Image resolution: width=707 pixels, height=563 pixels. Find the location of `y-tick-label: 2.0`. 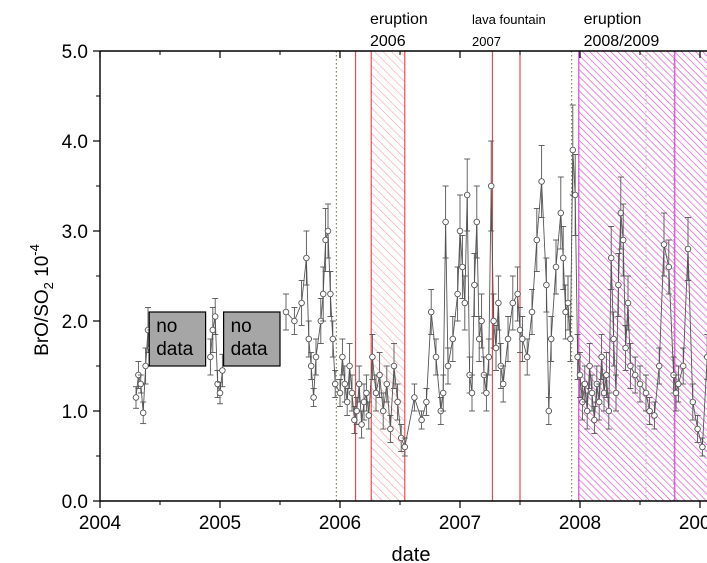

y-tick-label: 2.0 is located at coordinates (75, 322).